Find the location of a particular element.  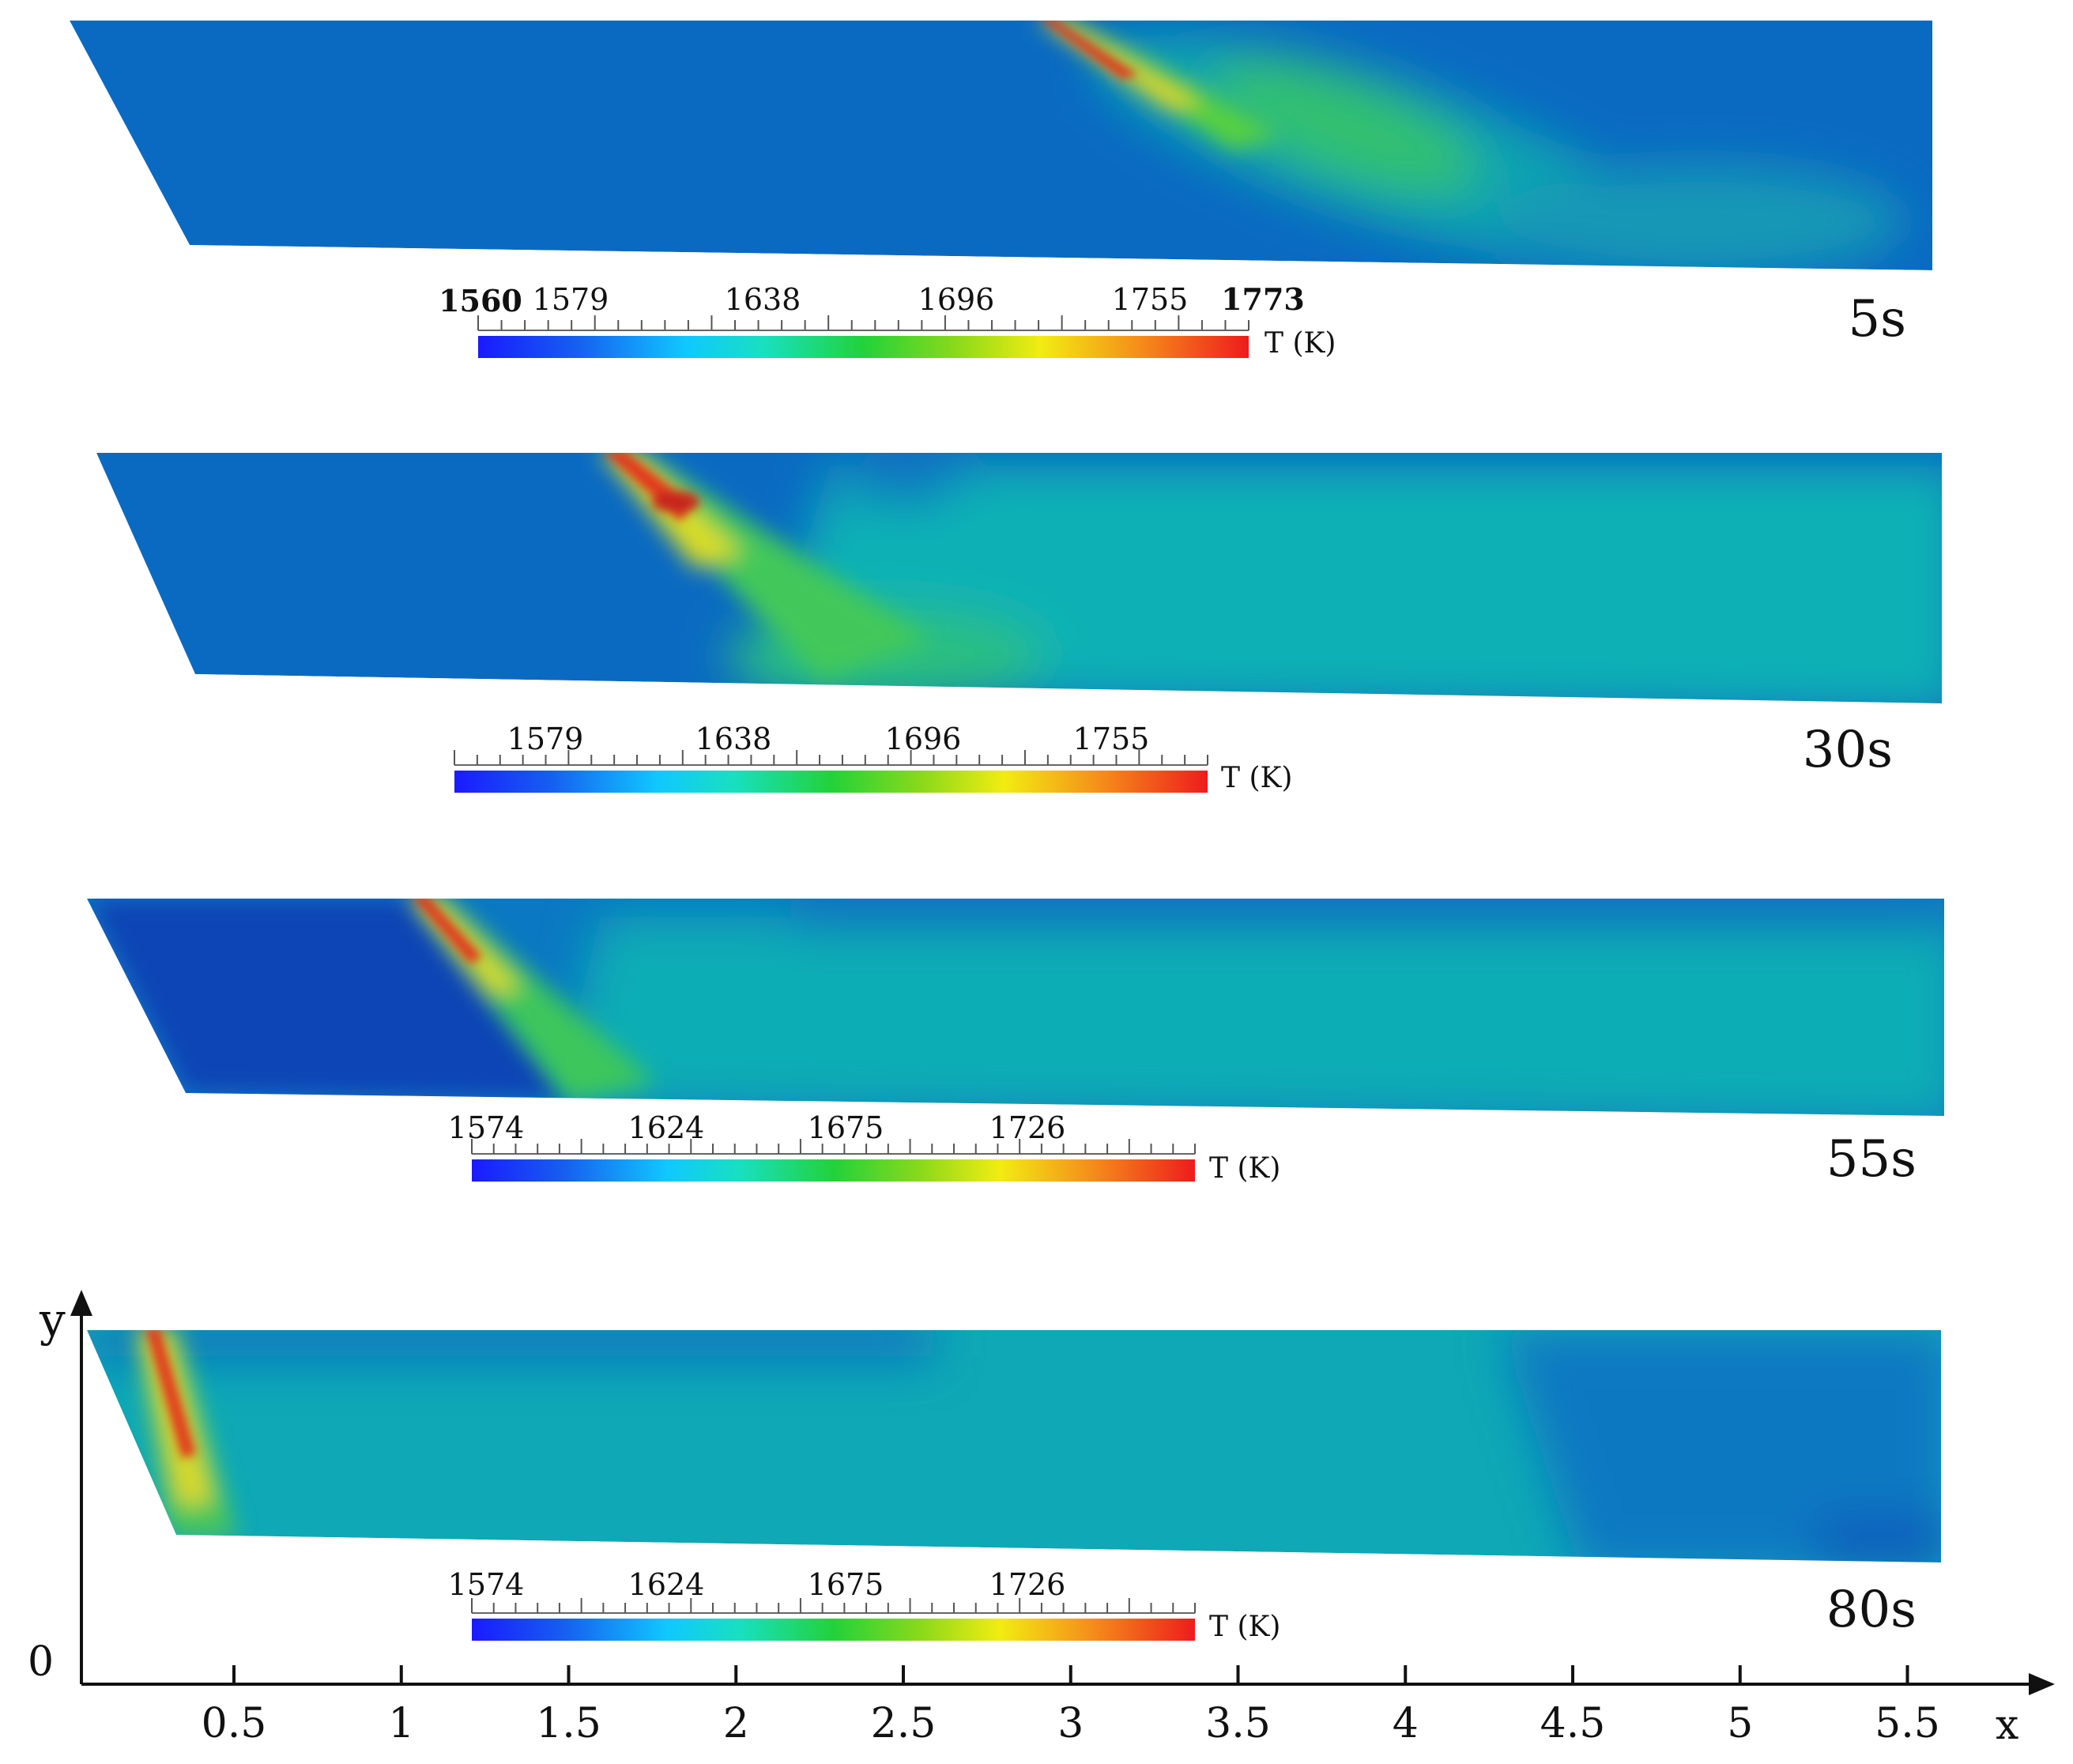

colorbar-gradient-30s is located at coordinates (831, 782).